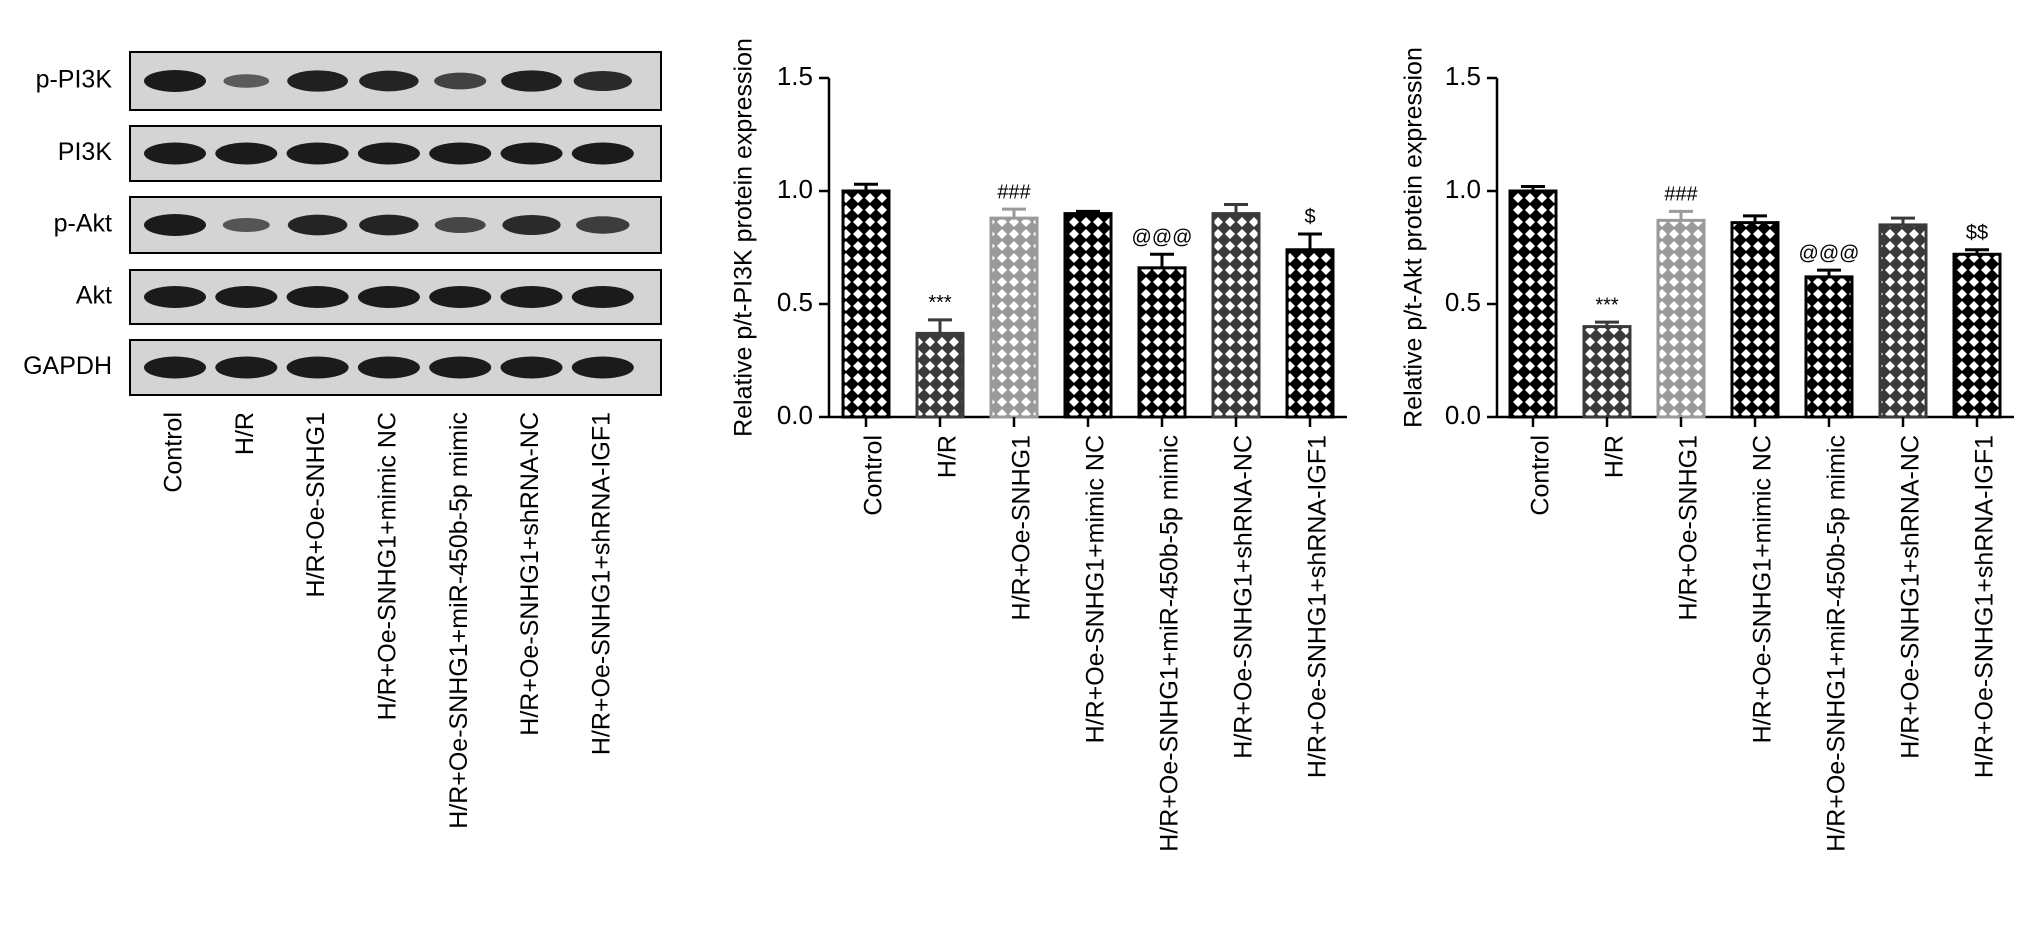  I want to click on blot-row-label: GAPDH, so click(67, 366).